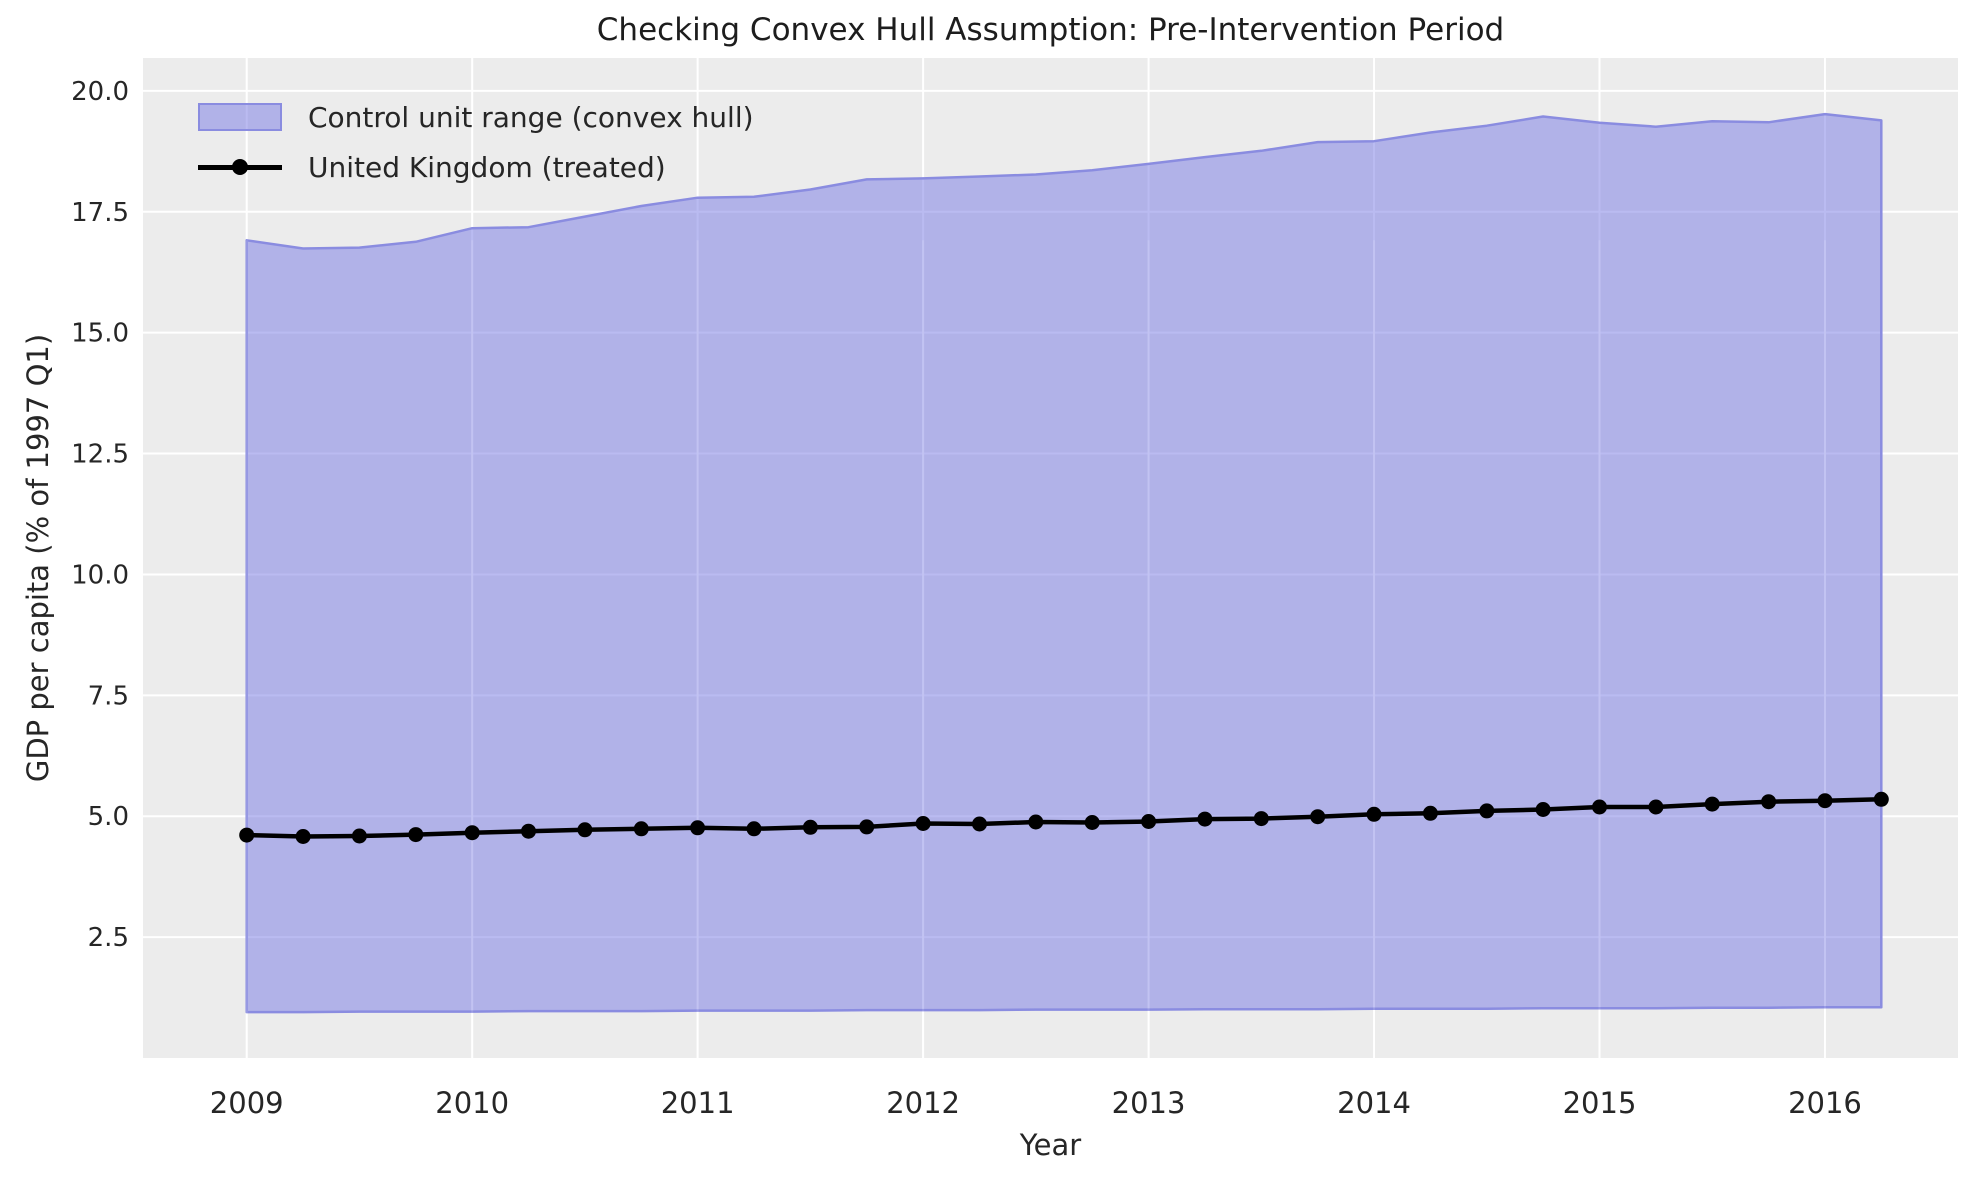  What do you see at coordinates (240, 117) in the screenshot?
I see `band-patch-icon` at bounding box center [240, 117].